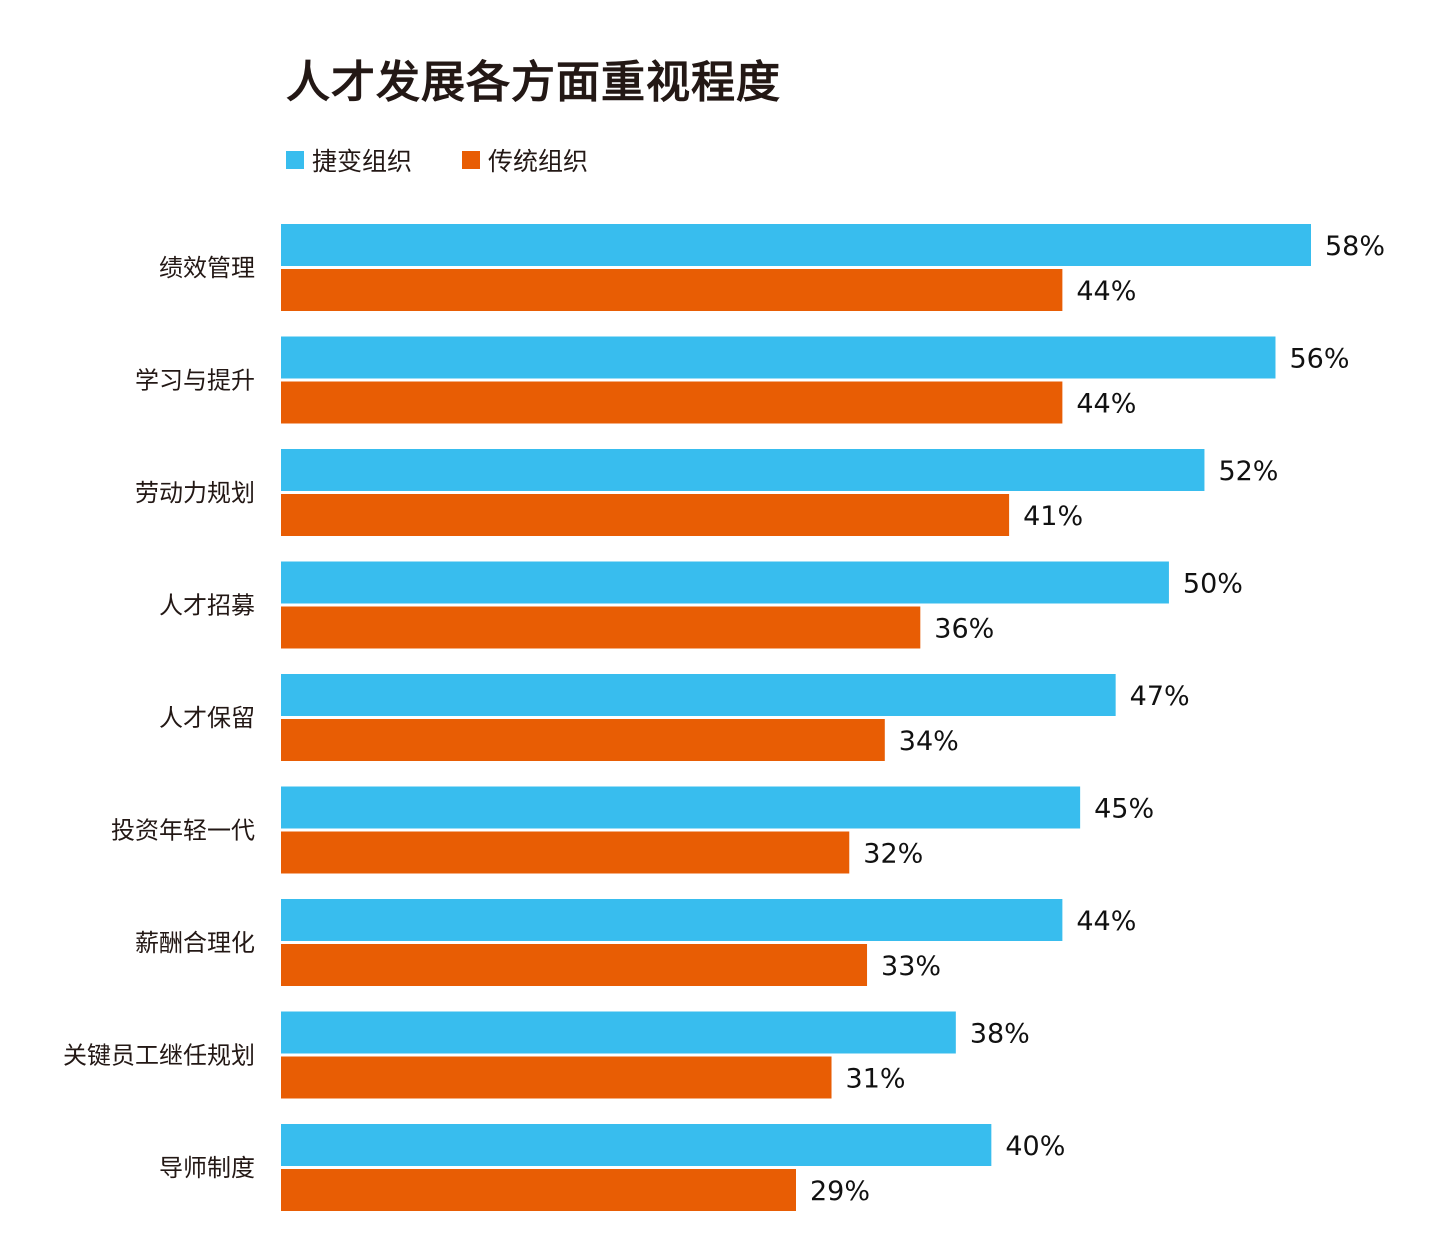 The image size is (1429, 1251). Describe the element at coordinates (893, 854) in the screenshot. I see `data-label: 32%` at that location.